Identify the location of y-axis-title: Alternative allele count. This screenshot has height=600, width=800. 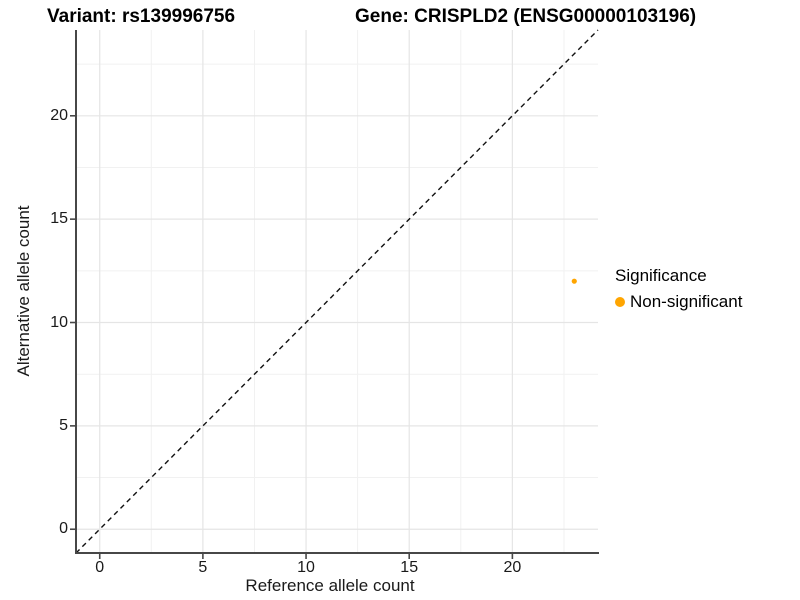
(23, 291).